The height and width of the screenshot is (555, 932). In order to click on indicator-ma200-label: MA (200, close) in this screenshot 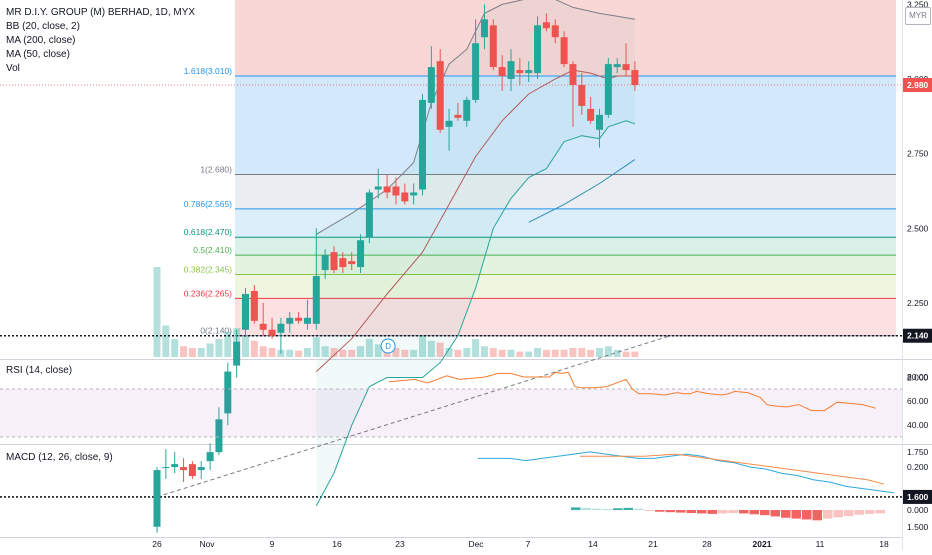, I will do `click(41, 40)`.